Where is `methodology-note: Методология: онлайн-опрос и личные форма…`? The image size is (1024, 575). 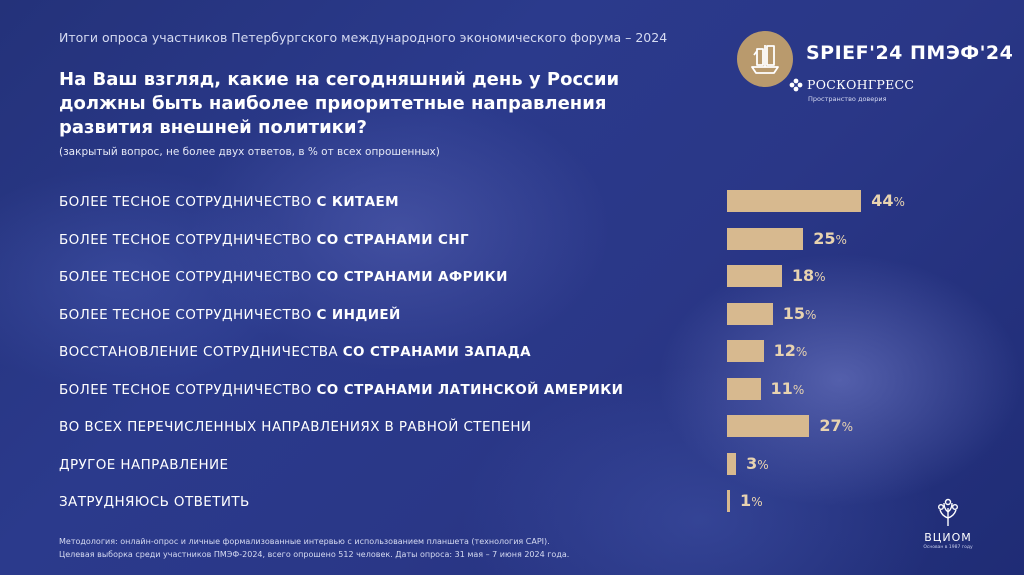
methodology-note: Методология: онлайн-опрос и личные форма… is located at coordinates (314, 548).